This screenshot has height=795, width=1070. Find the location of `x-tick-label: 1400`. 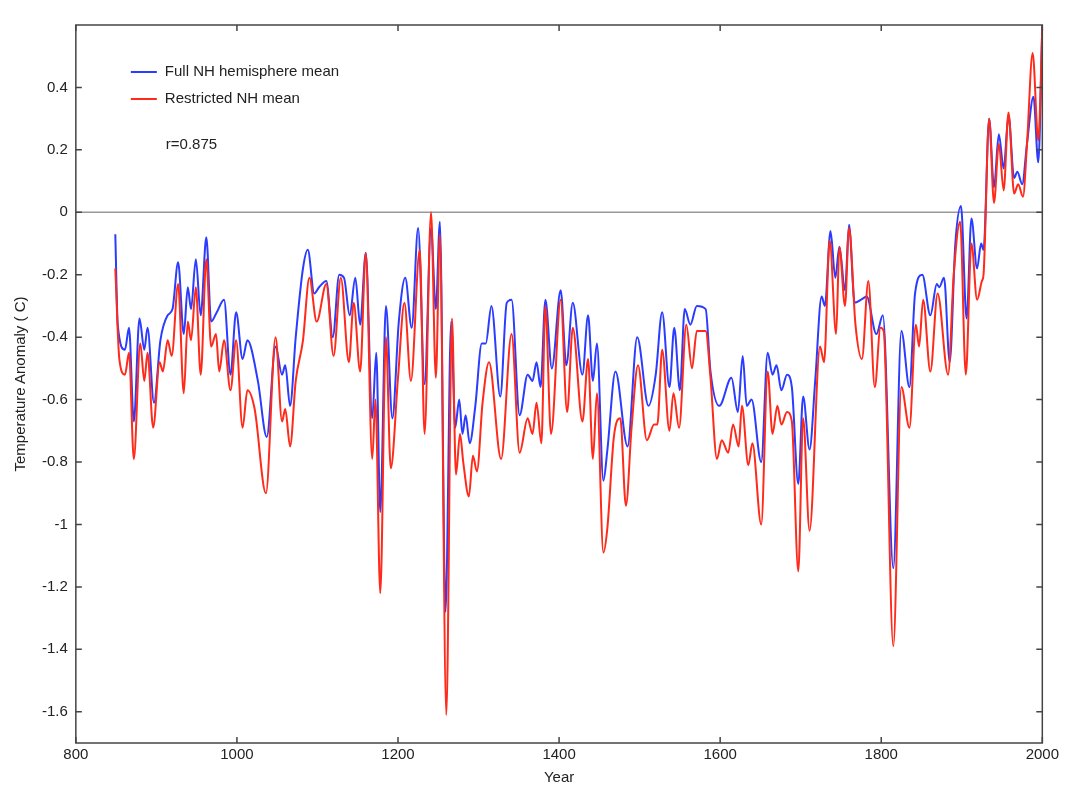

x-tick-label: 1400 is located at coordinates (559, 754).